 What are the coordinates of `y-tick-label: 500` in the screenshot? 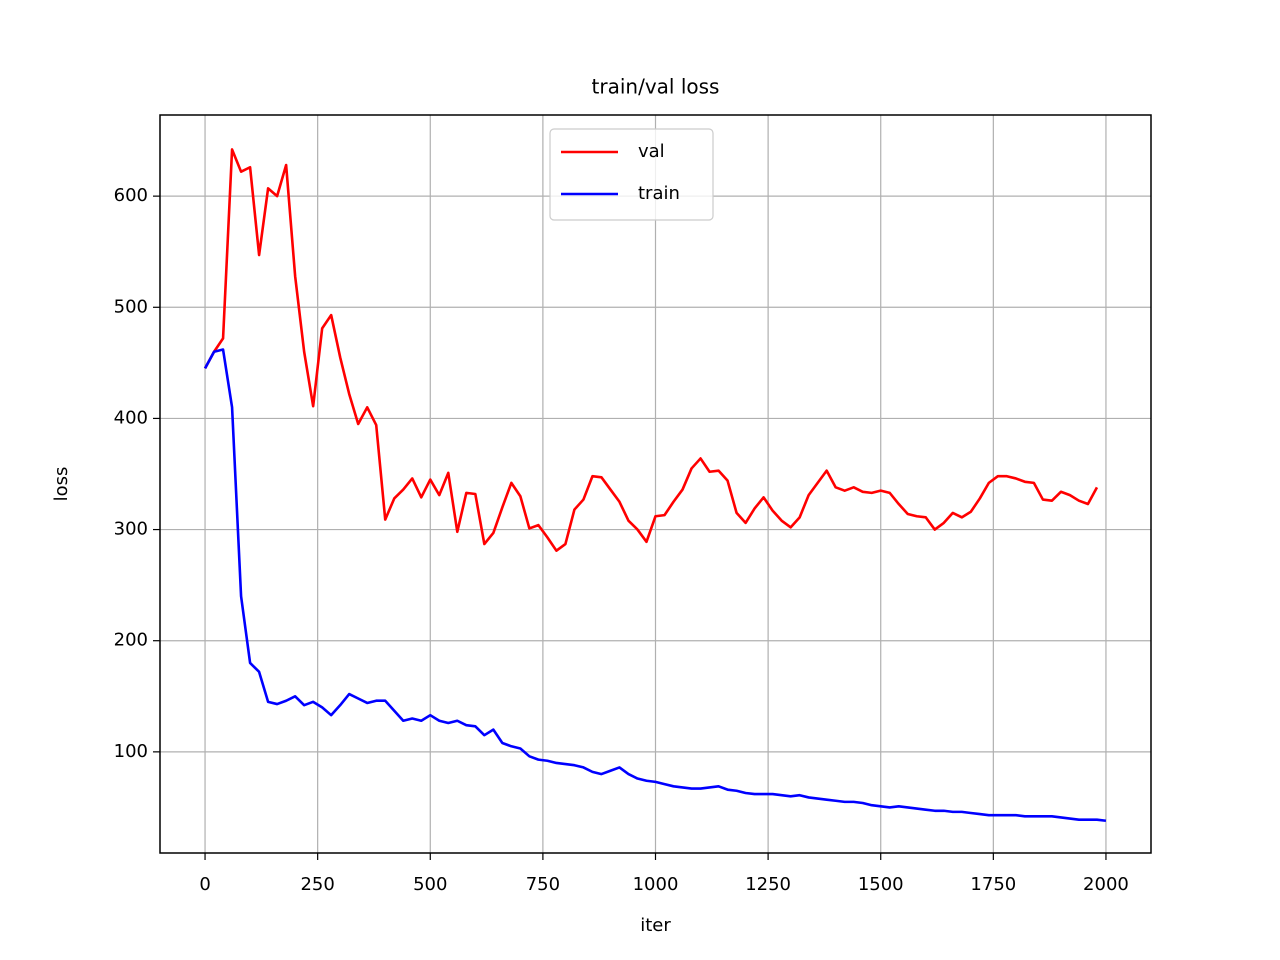 It's located at (131, 306).